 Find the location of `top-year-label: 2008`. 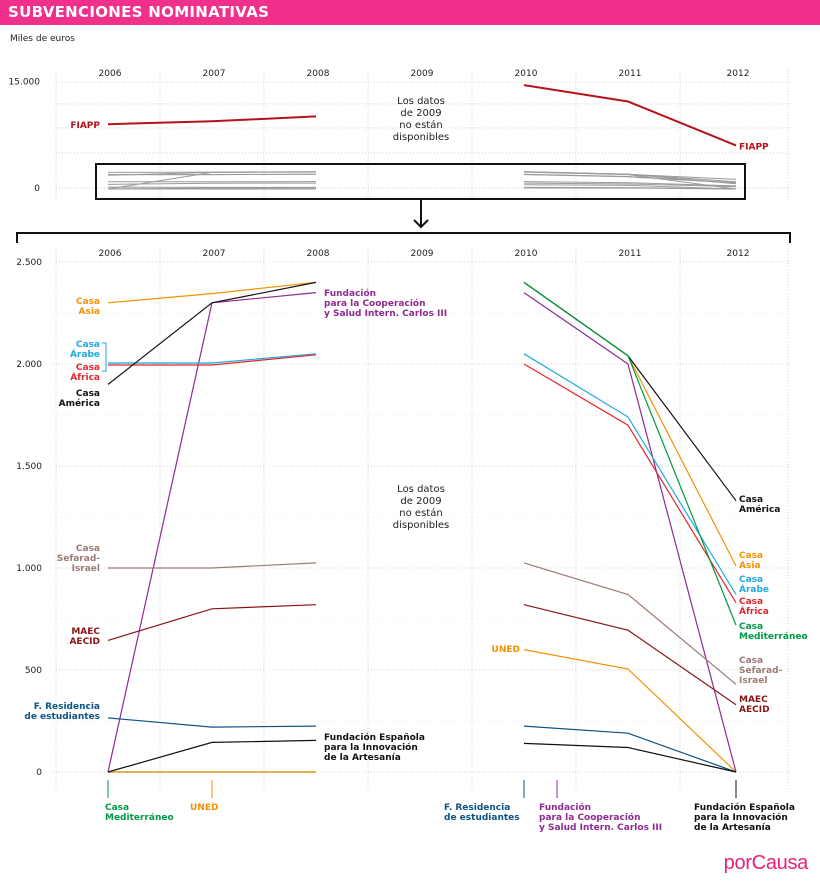

top-year-label: 2008 is located at coordinates (318, 74).